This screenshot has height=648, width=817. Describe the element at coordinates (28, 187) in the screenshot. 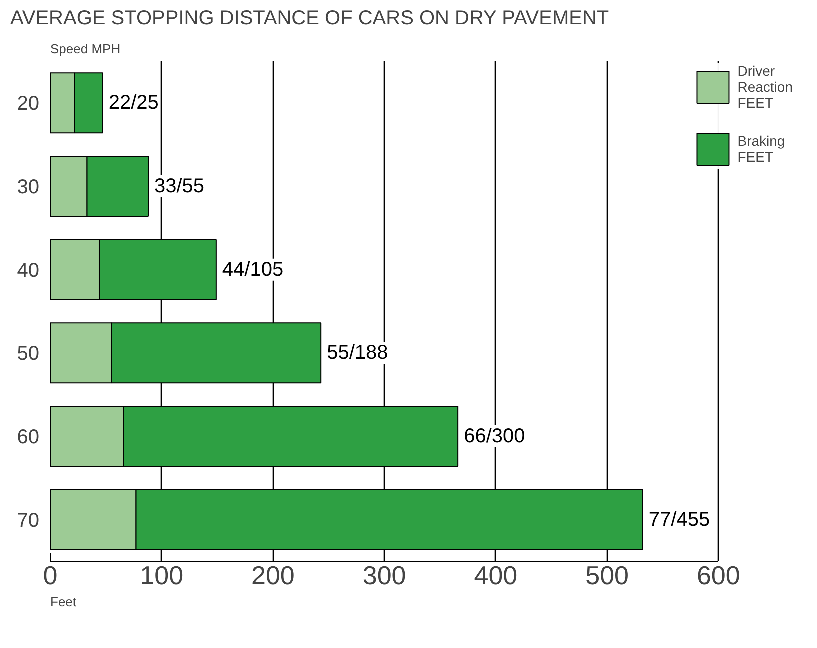

I see `y-tick-label: 30` at that location.